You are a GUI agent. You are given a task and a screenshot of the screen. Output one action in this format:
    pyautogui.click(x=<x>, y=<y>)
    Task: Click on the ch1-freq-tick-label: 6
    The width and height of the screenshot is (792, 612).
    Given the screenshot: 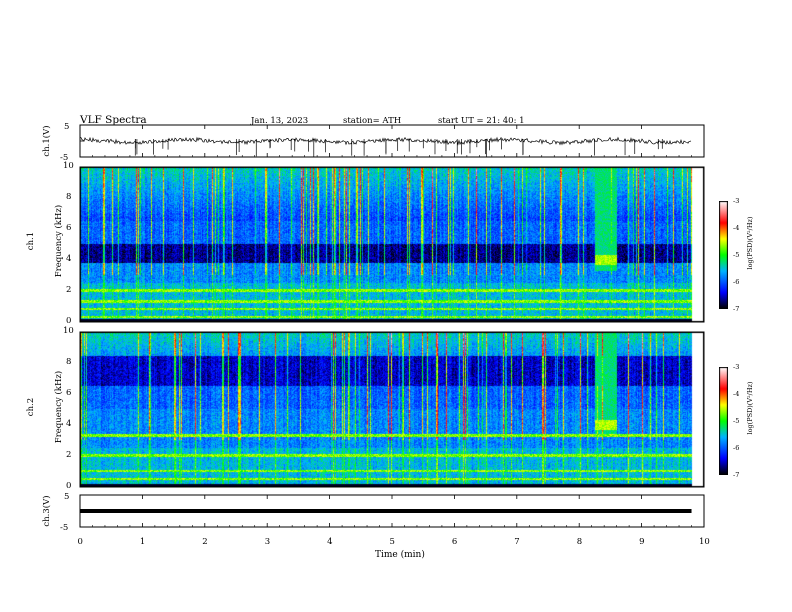 What is the action you would take?
    pyautogui.click(x=69, y=228)
    